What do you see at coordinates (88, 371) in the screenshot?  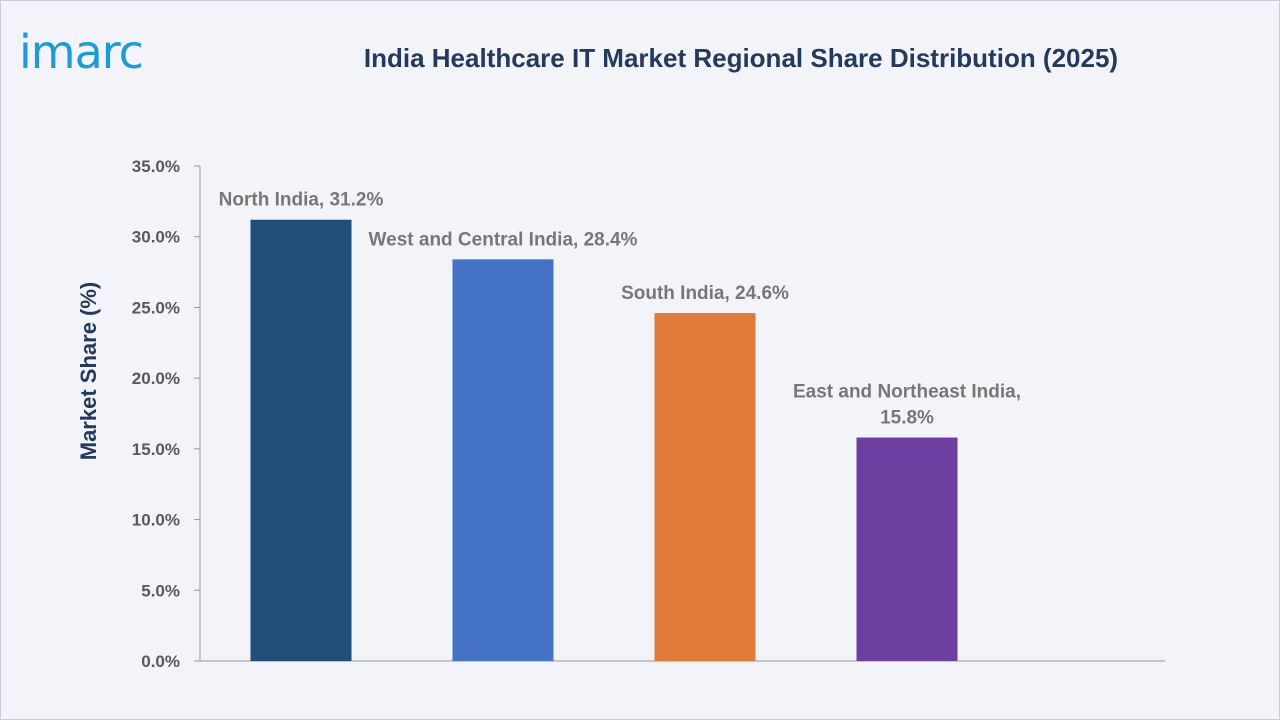 I see `y-axis-label: Market Share (%)` at bounding box center [88, 371].